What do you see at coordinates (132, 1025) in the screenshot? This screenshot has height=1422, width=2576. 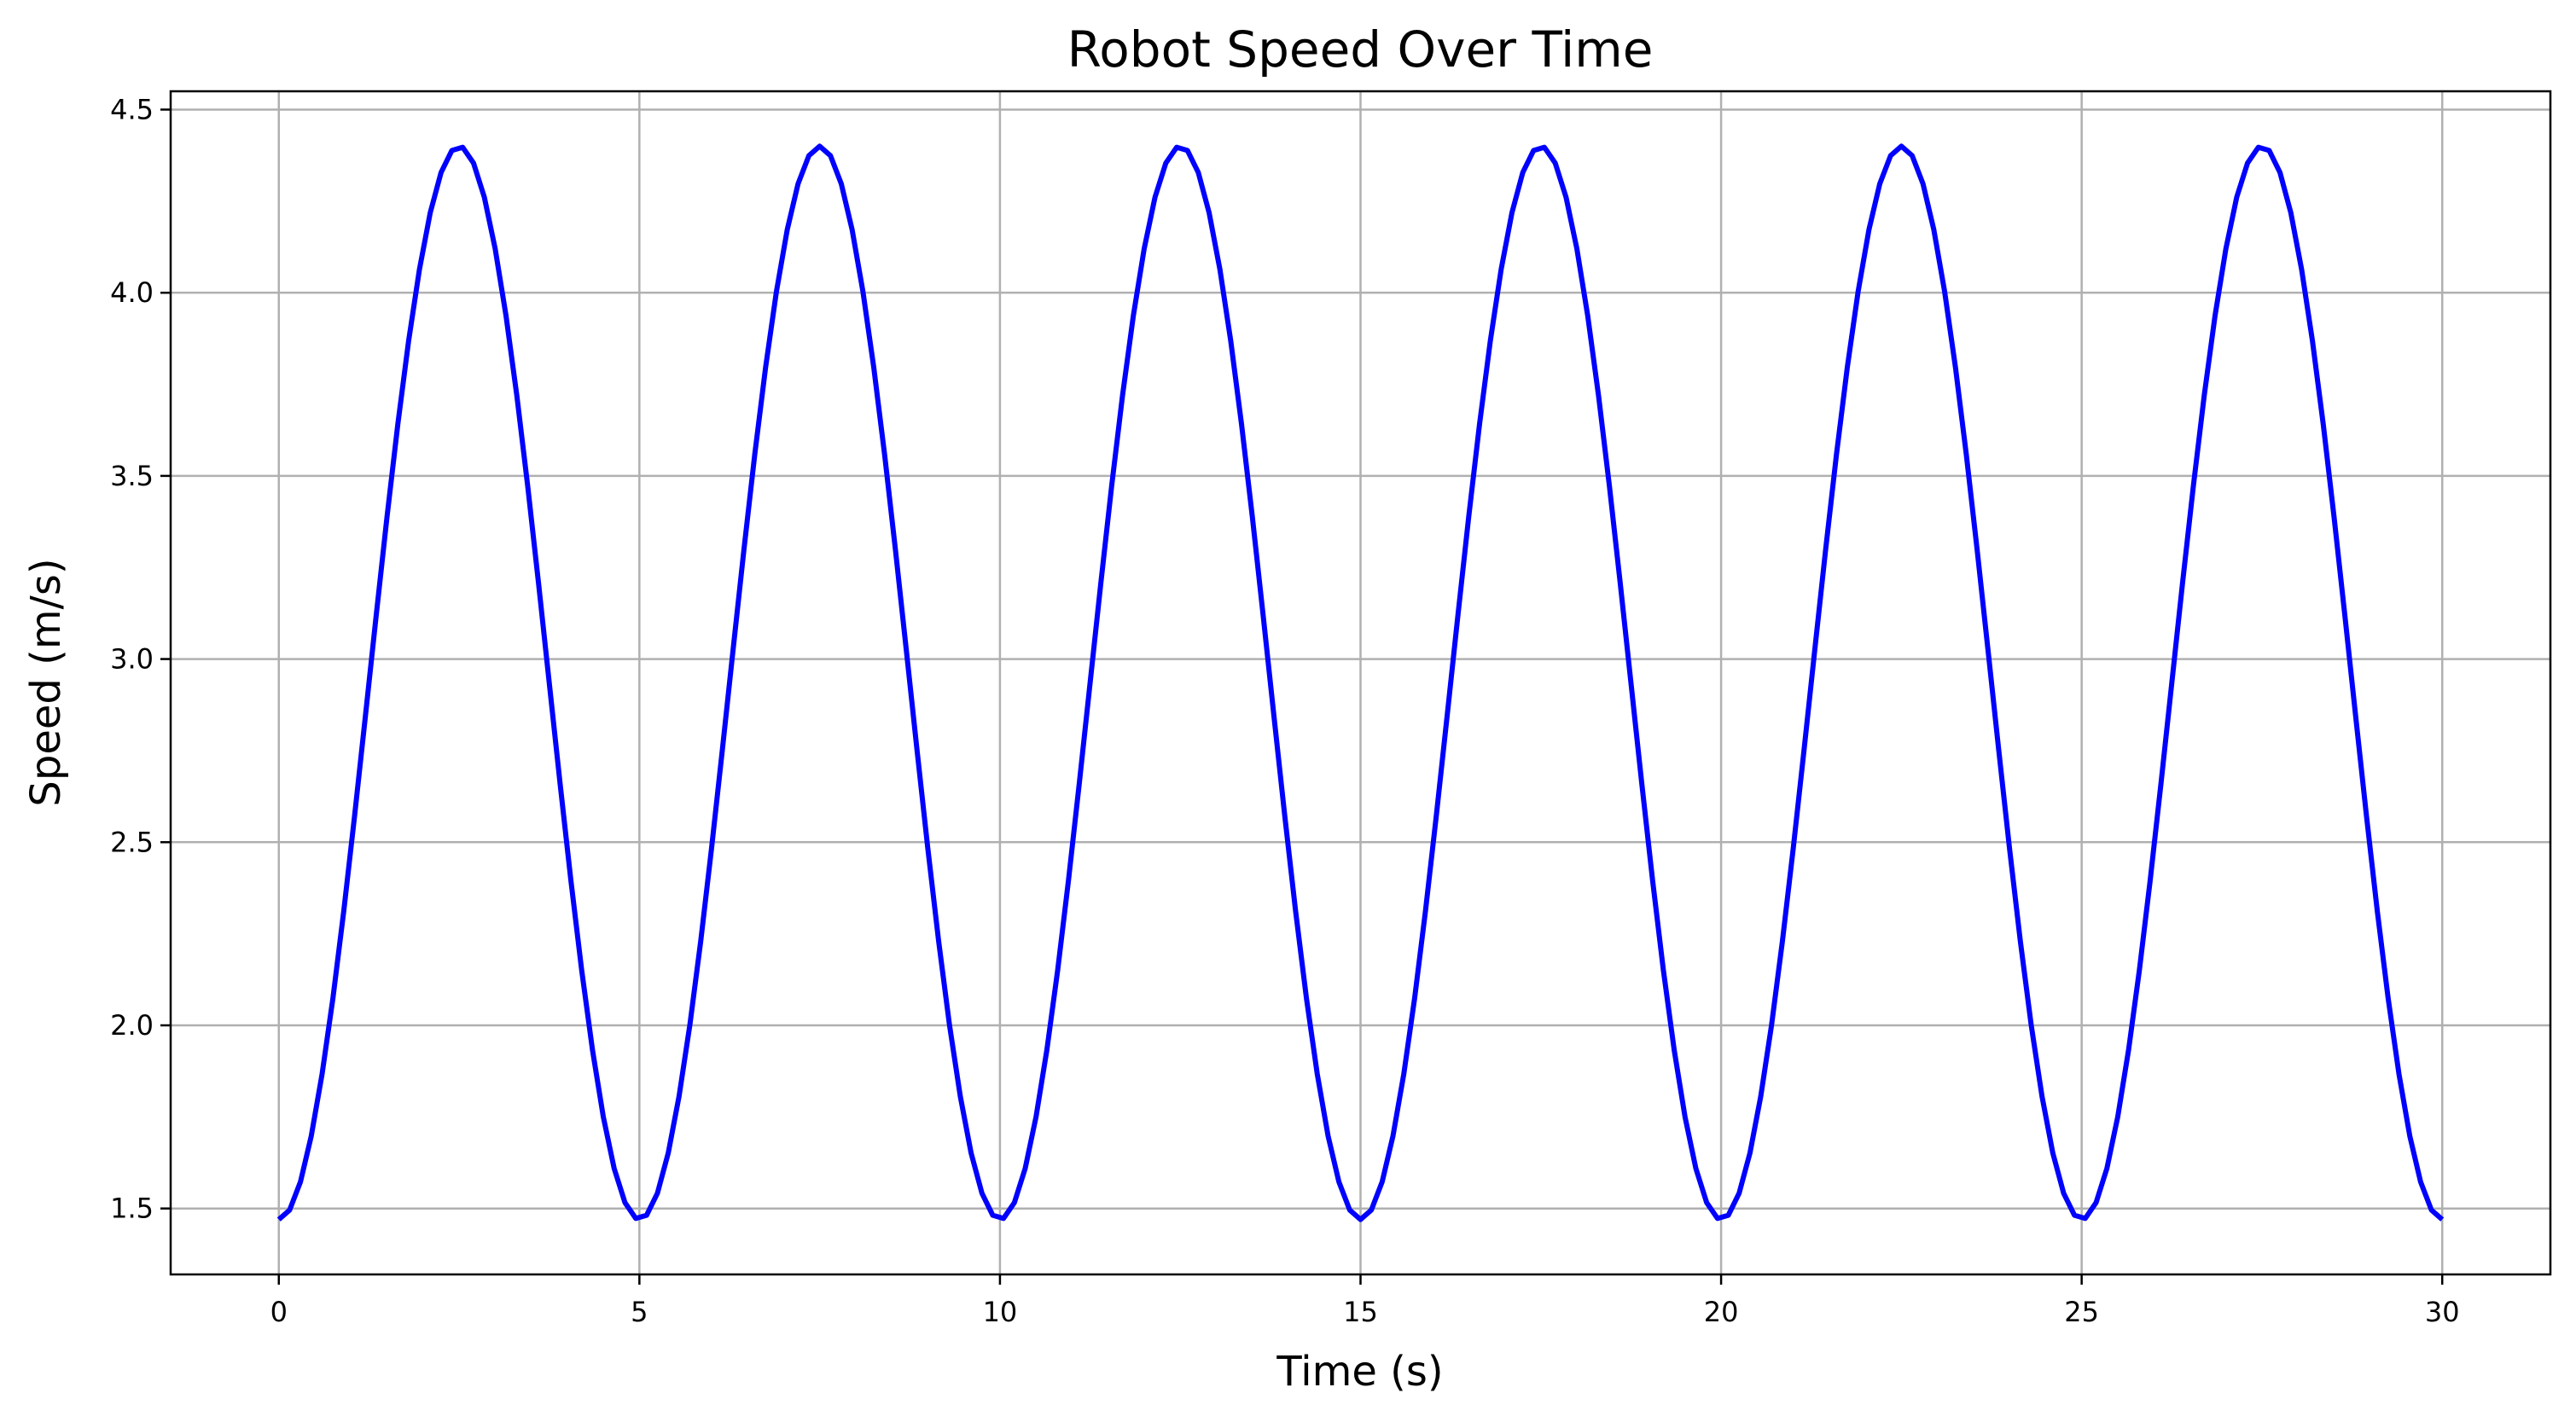 I see `y-tick-label: 2.0` at bounding box center [132, 1025].